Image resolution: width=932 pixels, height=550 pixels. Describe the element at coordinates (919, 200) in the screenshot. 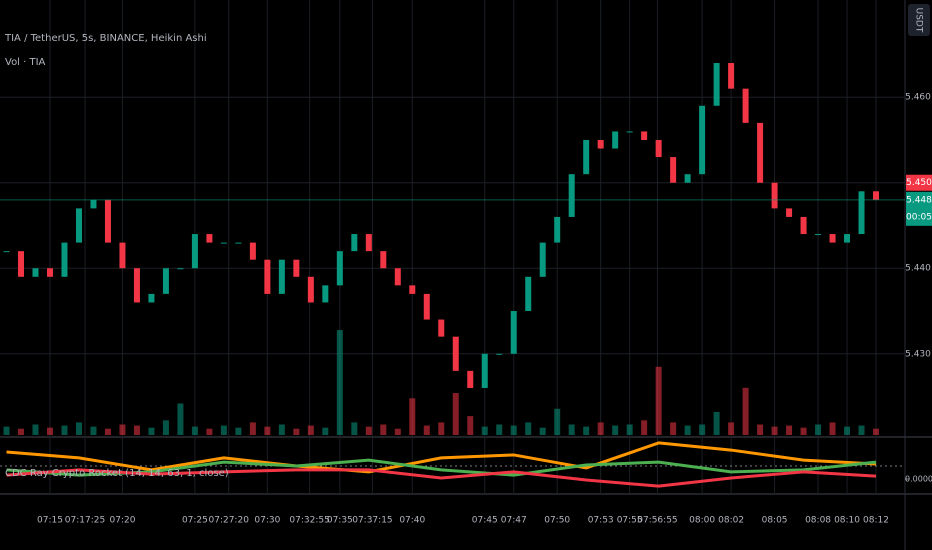

I see `last-price-label: 5.448` at that location.